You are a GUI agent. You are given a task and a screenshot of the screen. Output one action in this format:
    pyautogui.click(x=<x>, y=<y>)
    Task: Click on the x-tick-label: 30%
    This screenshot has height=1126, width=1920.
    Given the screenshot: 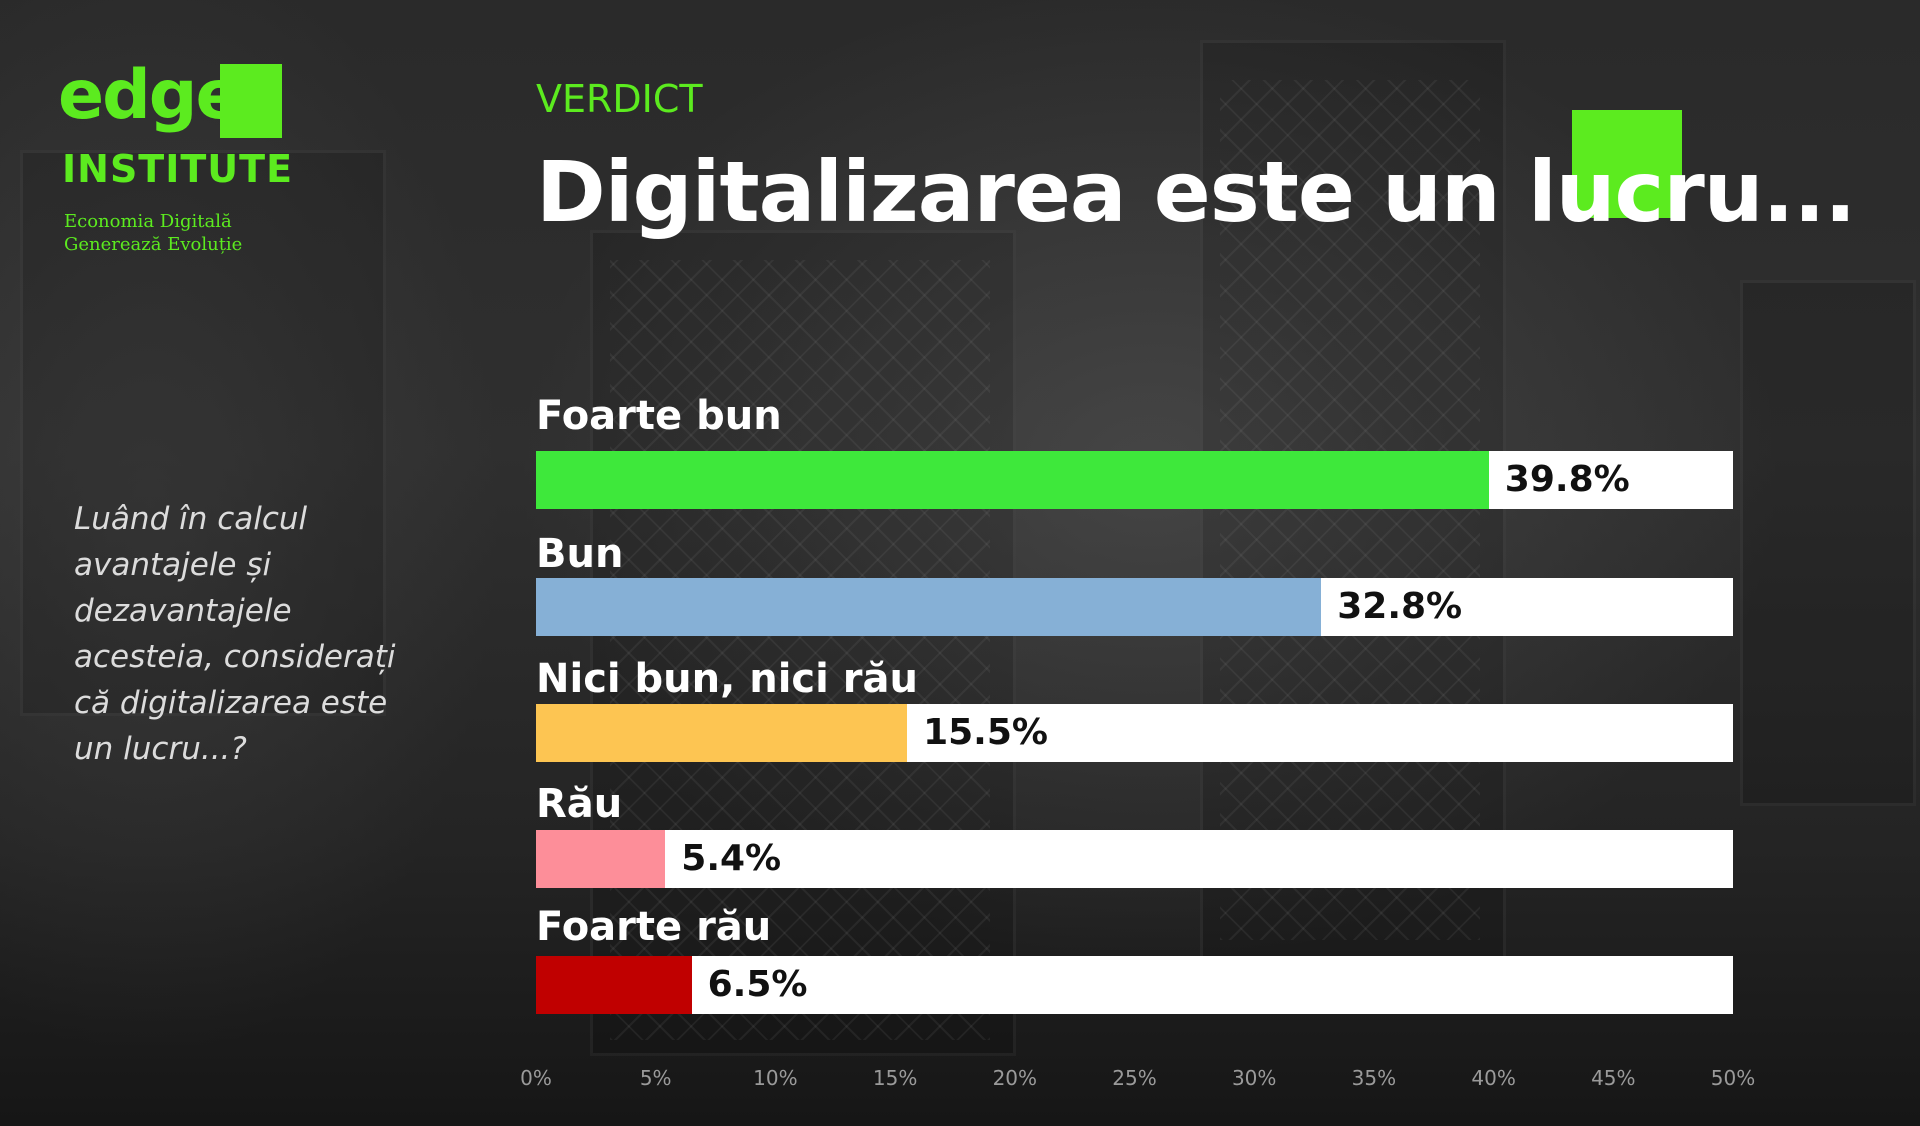 What is the action you would take?
    pyautogui.click(x=1254, y=1078)
    